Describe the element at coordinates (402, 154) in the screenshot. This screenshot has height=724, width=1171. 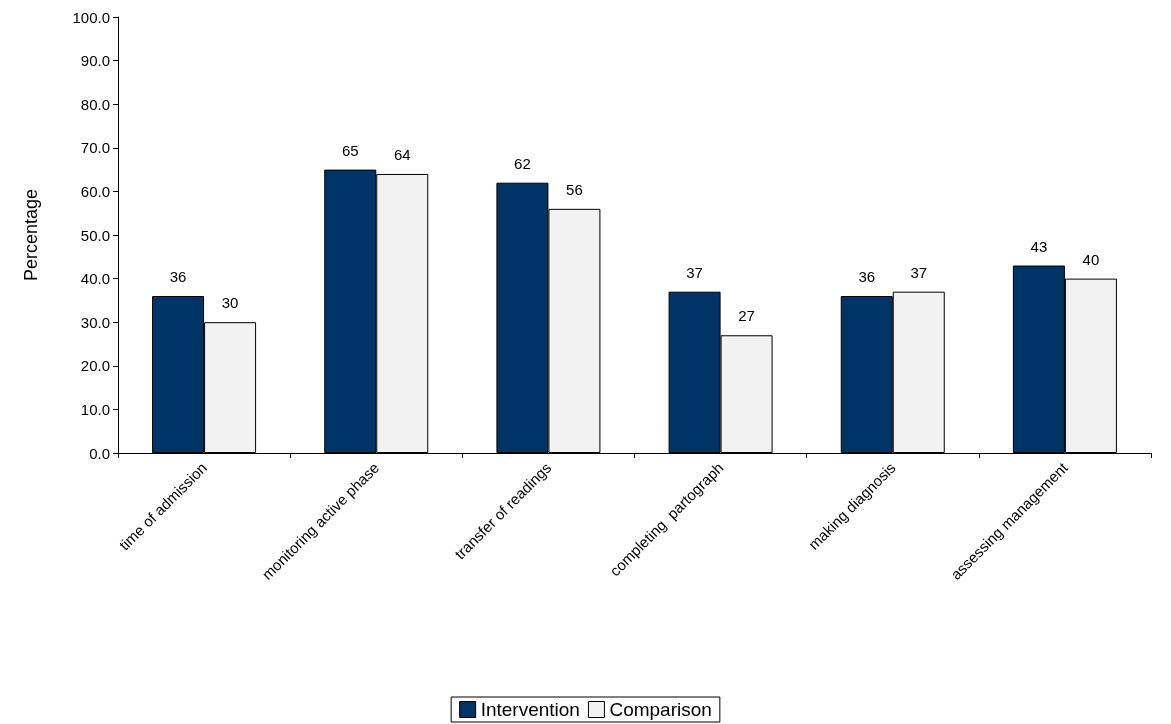
I see `data-label: 64` at that location.